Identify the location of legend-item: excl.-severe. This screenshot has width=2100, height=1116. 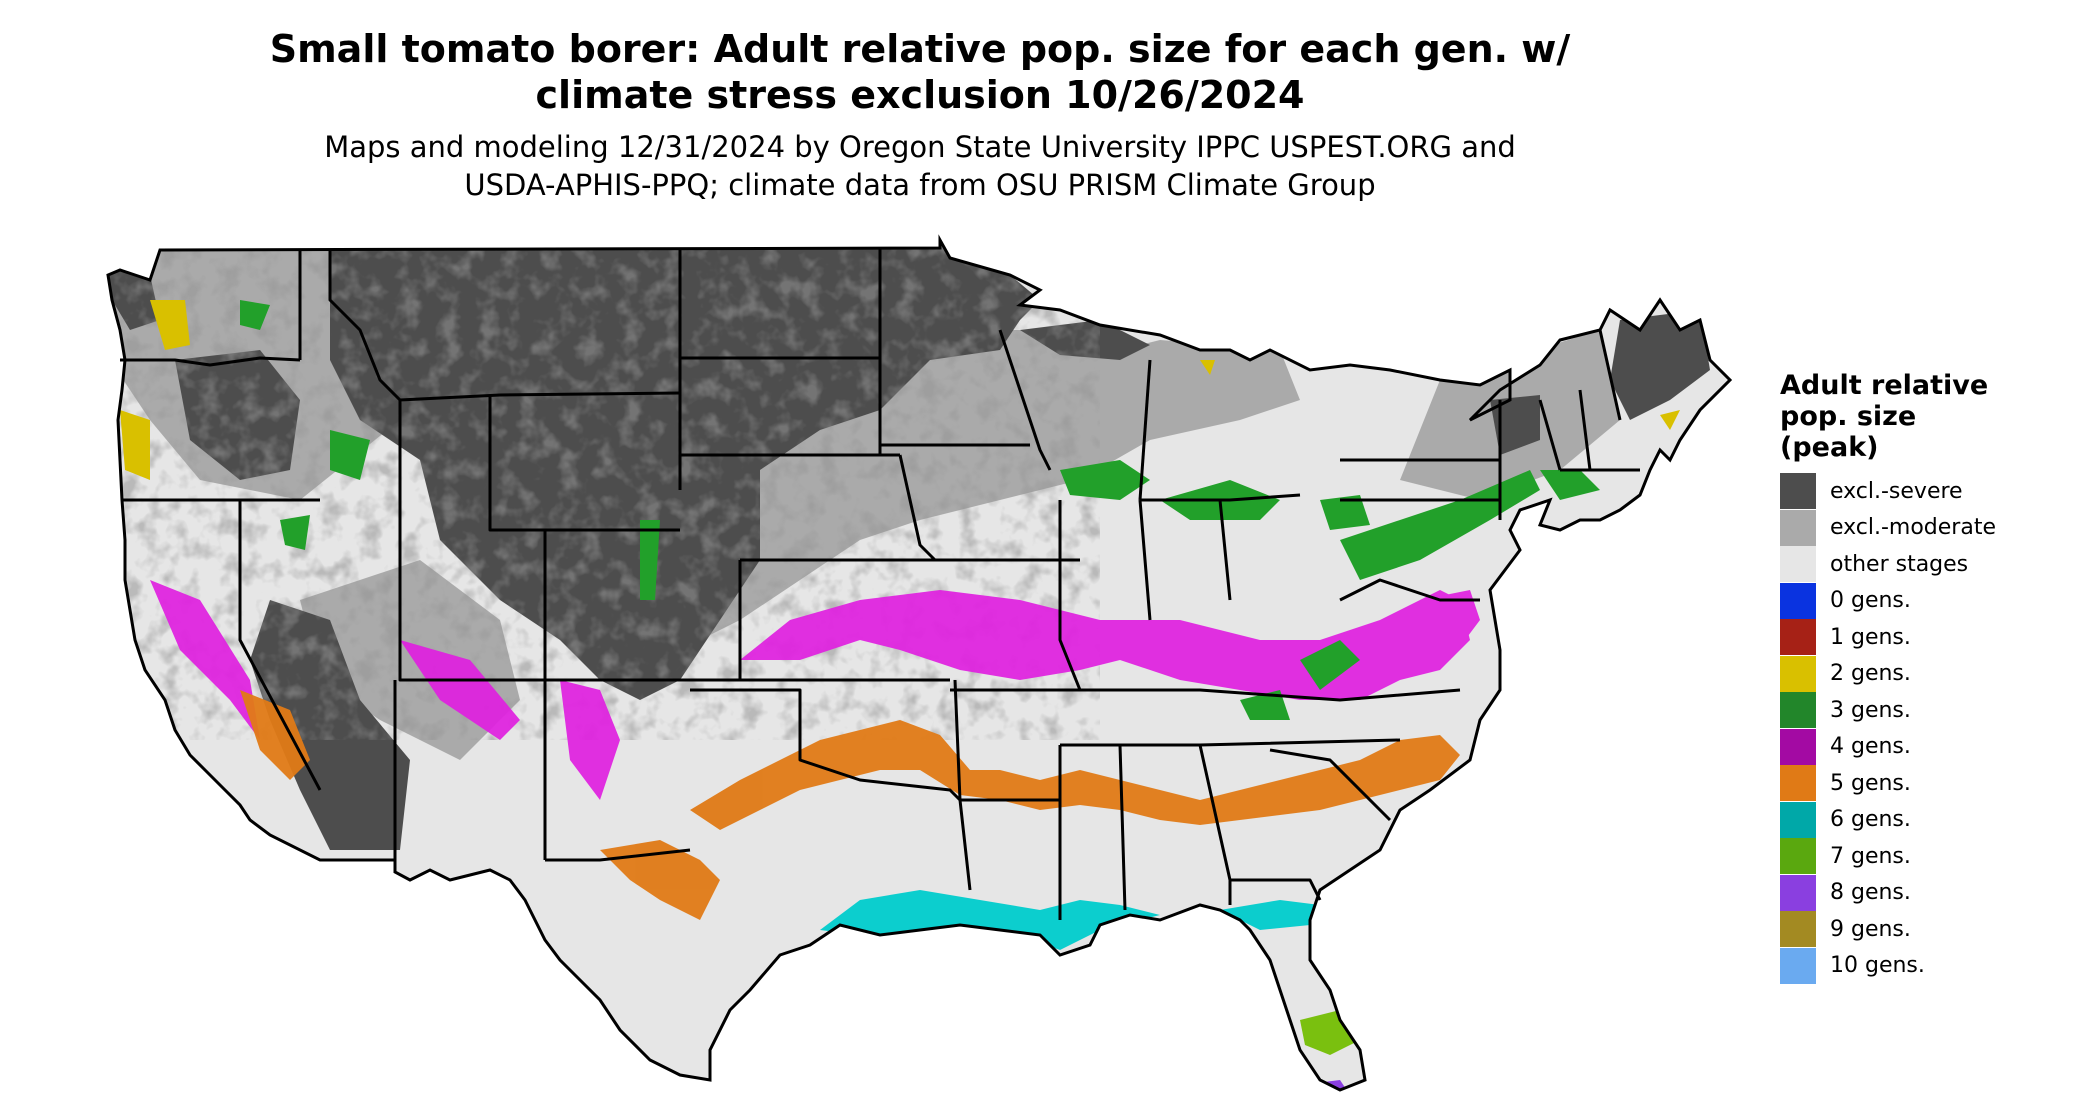
(1930, 491).